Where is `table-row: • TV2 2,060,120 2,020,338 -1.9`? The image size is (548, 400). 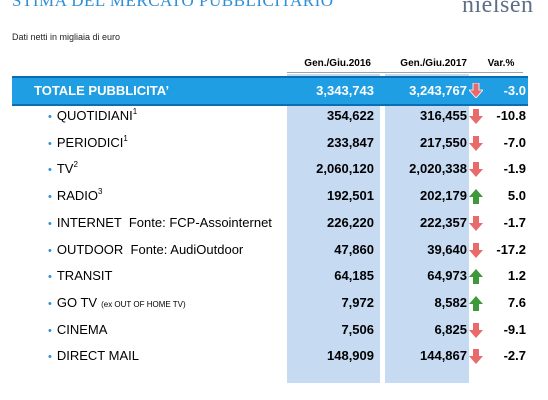 table-row: • TV2 2,060,120 2,020,338 -1.9 is located at coordinates (274, 169).